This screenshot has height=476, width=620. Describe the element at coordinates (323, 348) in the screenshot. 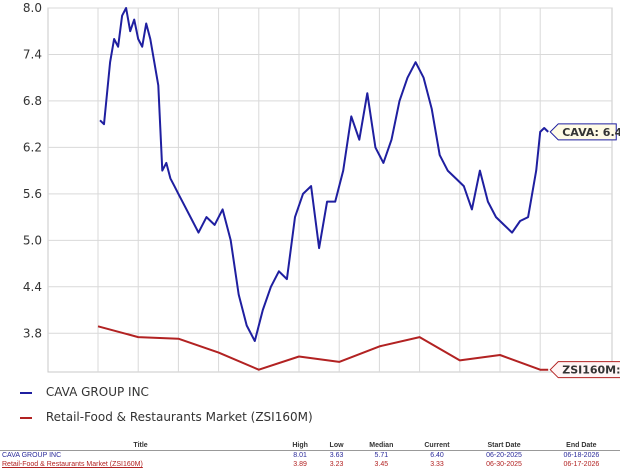

I see `series-line-zsi160m` at that location.